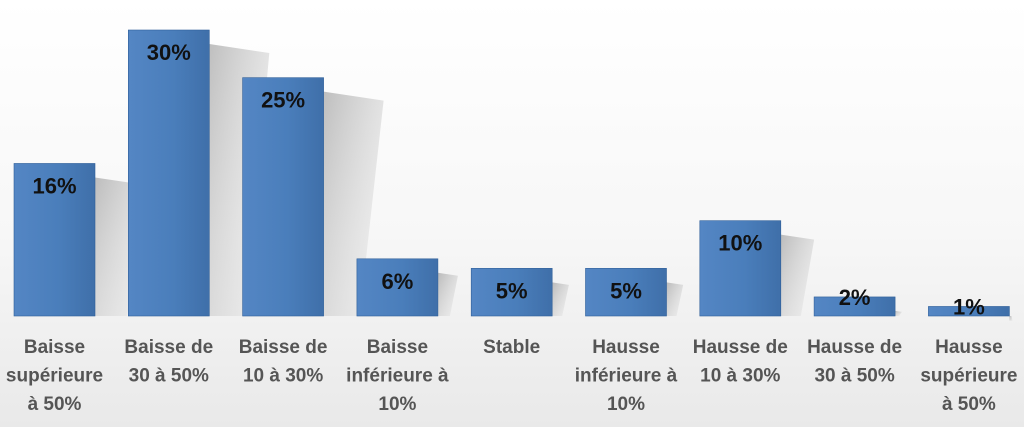  Describe the element at coordinates (54, 185) in the screenshot. I see `bar-value-label: 16%` at that location.